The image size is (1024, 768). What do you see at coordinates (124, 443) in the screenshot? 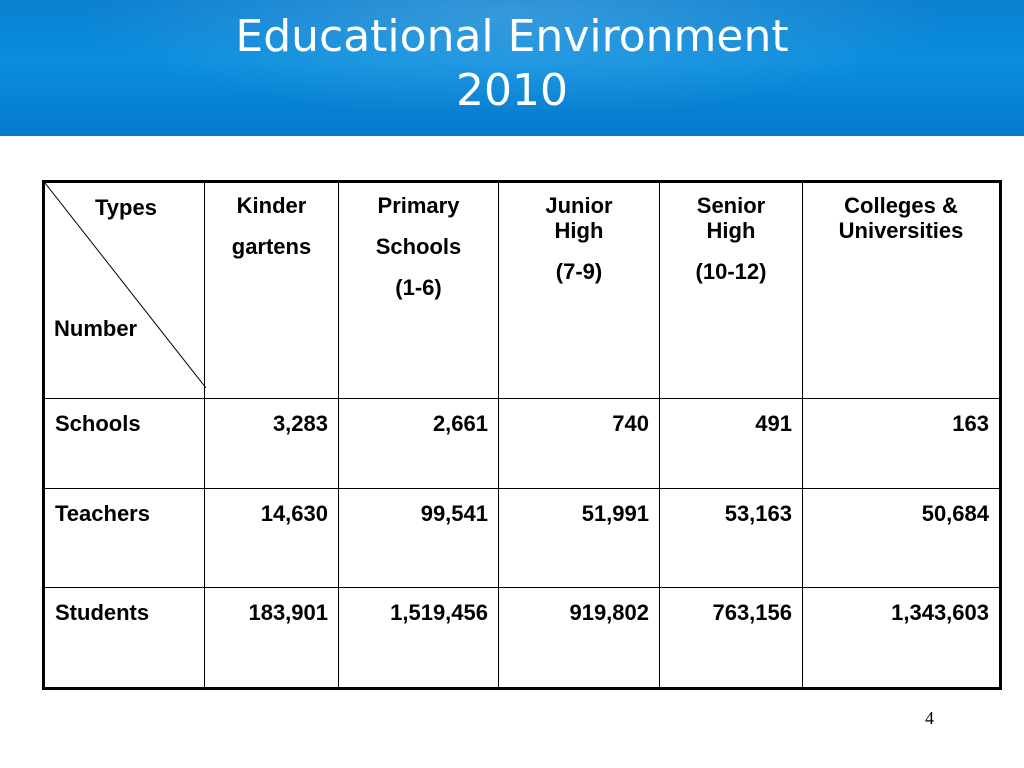
I see `row-label: Schools` at bounding box center [124, 443].